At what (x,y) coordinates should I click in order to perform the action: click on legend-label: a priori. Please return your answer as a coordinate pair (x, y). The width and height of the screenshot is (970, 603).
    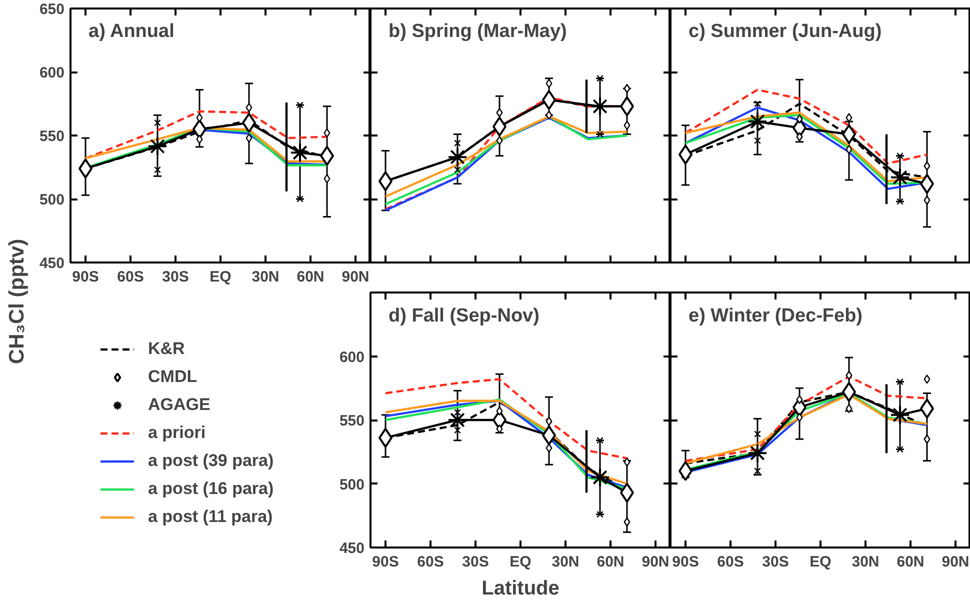
    Looking at the image, I should click on (177, 433).